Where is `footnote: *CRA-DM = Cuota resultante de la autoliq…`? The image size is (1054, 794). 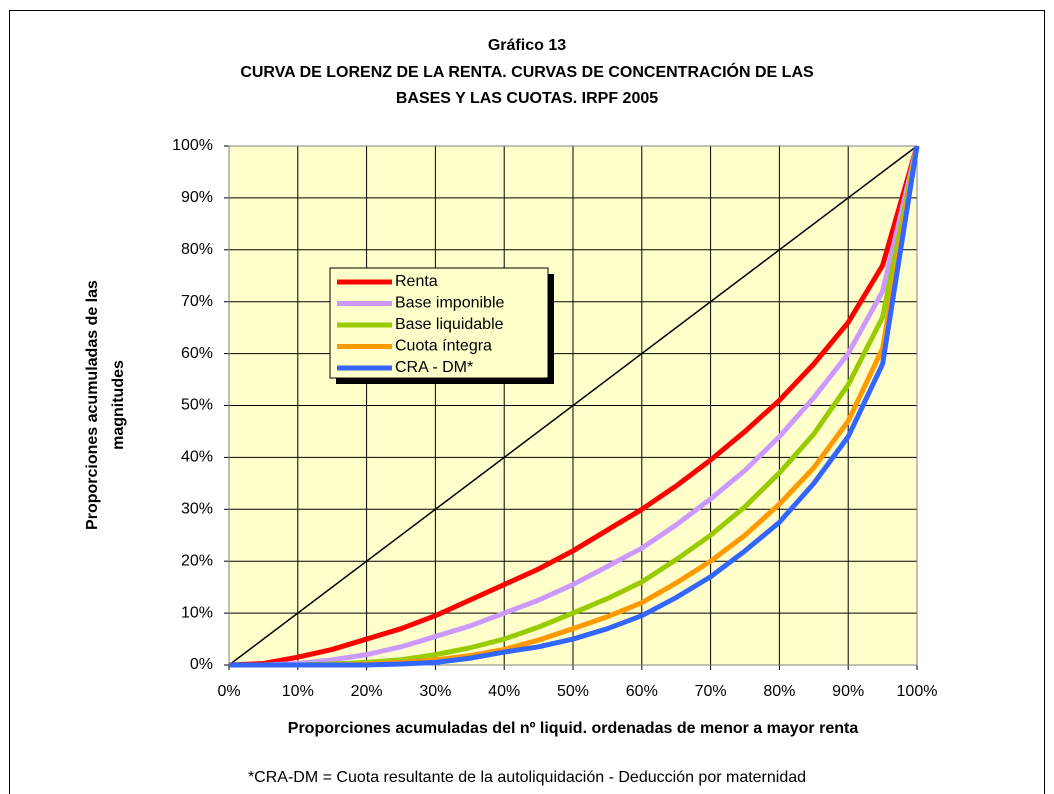 footnote: *CRA-DM = Cuota resultante de la autoliq… is located at coordinates (527, 777).